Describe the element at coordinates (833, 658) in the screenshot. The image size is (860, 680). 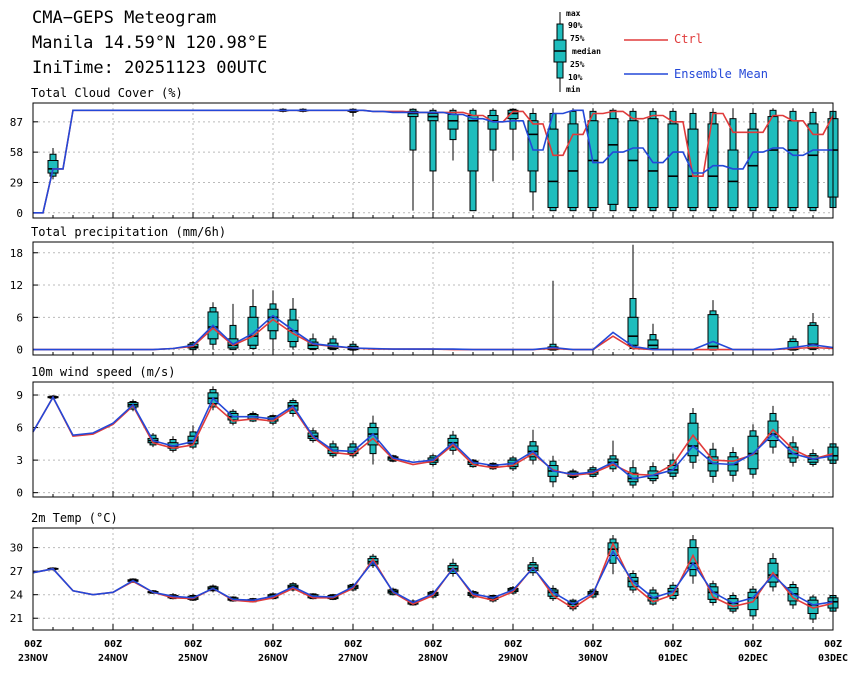
I see `x-tick-label-date: 03DEC` at that location.